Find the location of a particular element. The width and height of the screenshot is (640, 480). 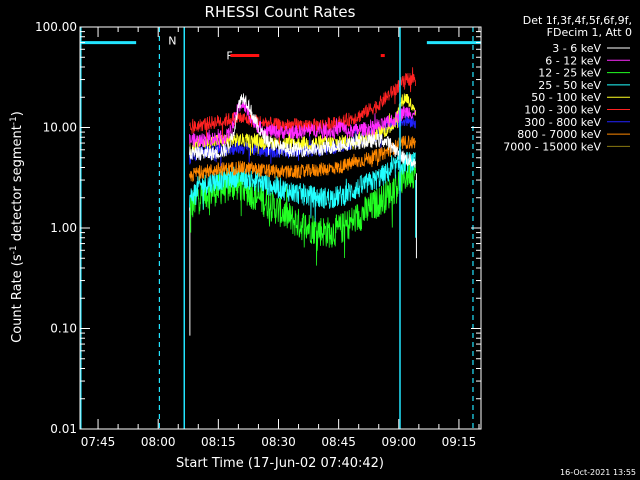

x-tick-label: 08:15 is located at coordinates (218, 442).